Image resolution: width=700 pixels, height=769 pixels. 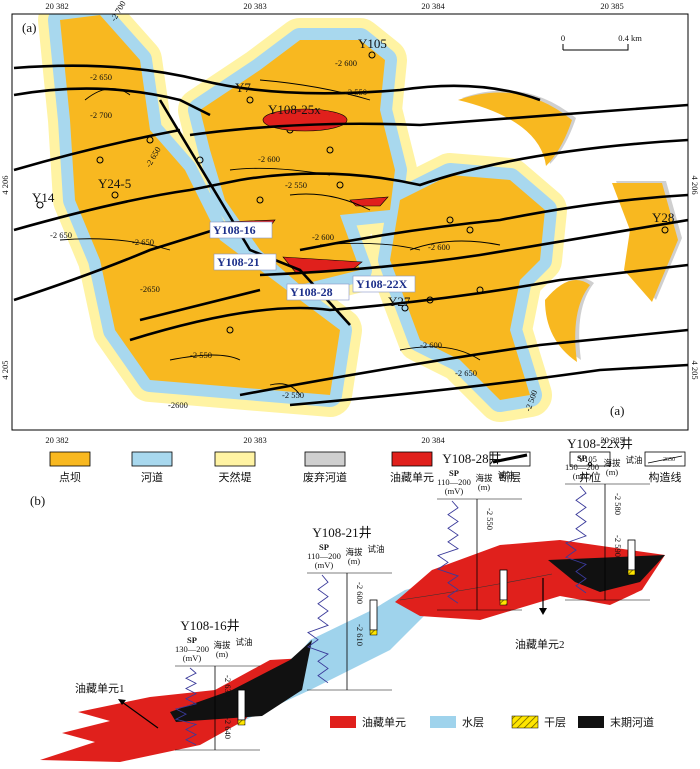 I want to click on label: Y108-16井, so click(x=209, y=625).